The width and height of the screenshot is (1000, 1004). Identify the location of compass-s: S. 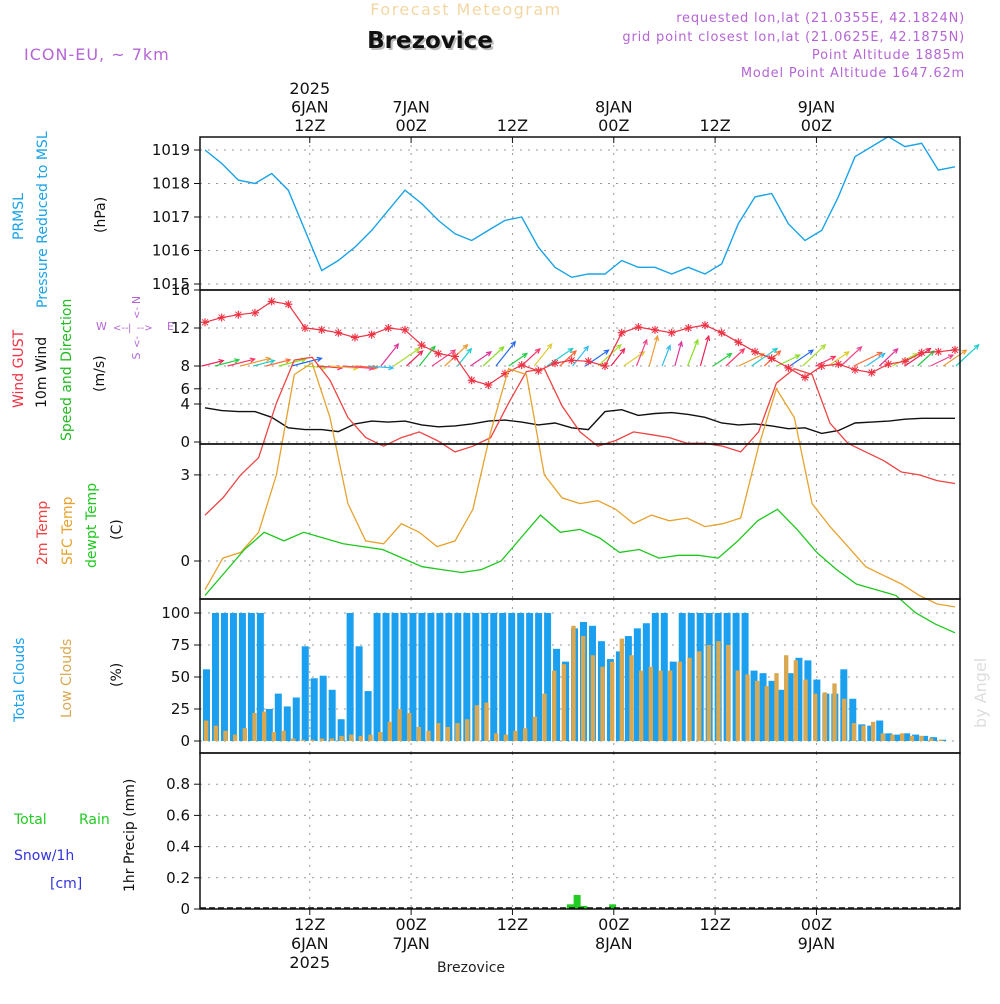
(136, 355).